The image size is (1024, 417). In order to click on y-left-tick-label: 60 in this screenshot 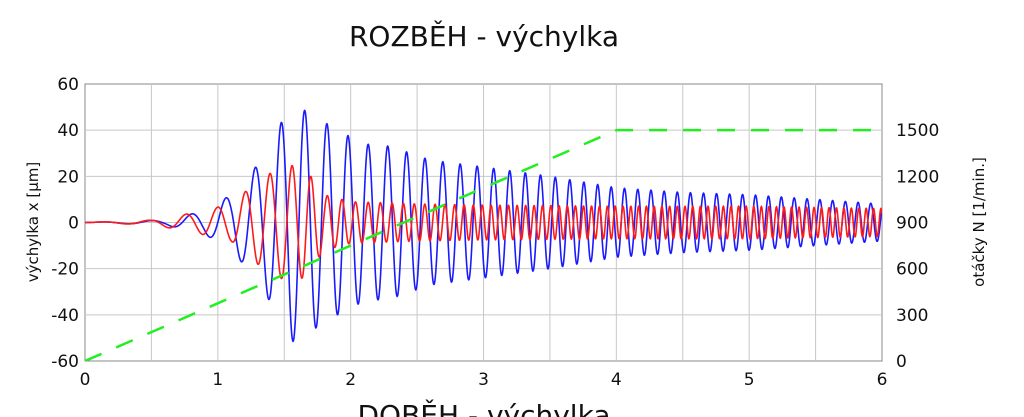, I will do `click(68, 85)`.